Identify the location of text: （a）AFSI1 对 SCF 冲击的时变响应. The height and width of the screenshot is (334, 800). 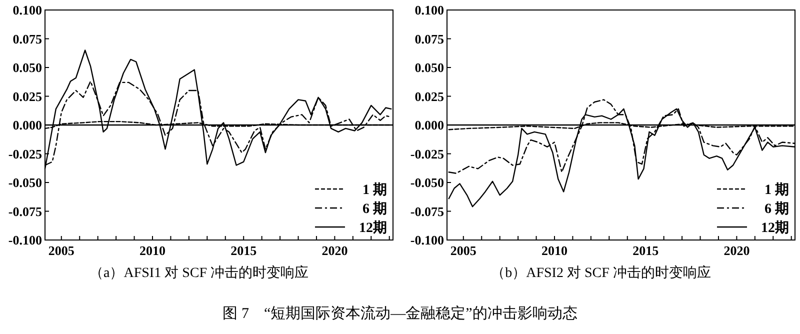
(199, 273).